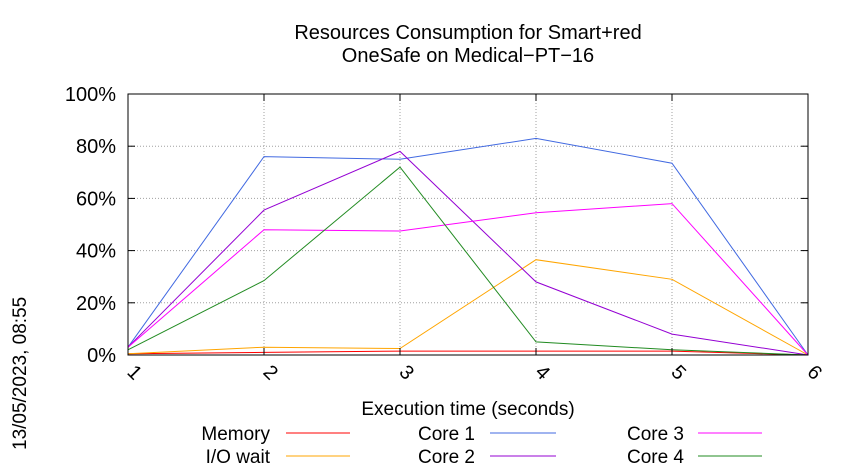  What do you see at coordinates (101, 356) in the screenshot?
I see `y-tick-label: 0%` at bounding box center [101, 356].